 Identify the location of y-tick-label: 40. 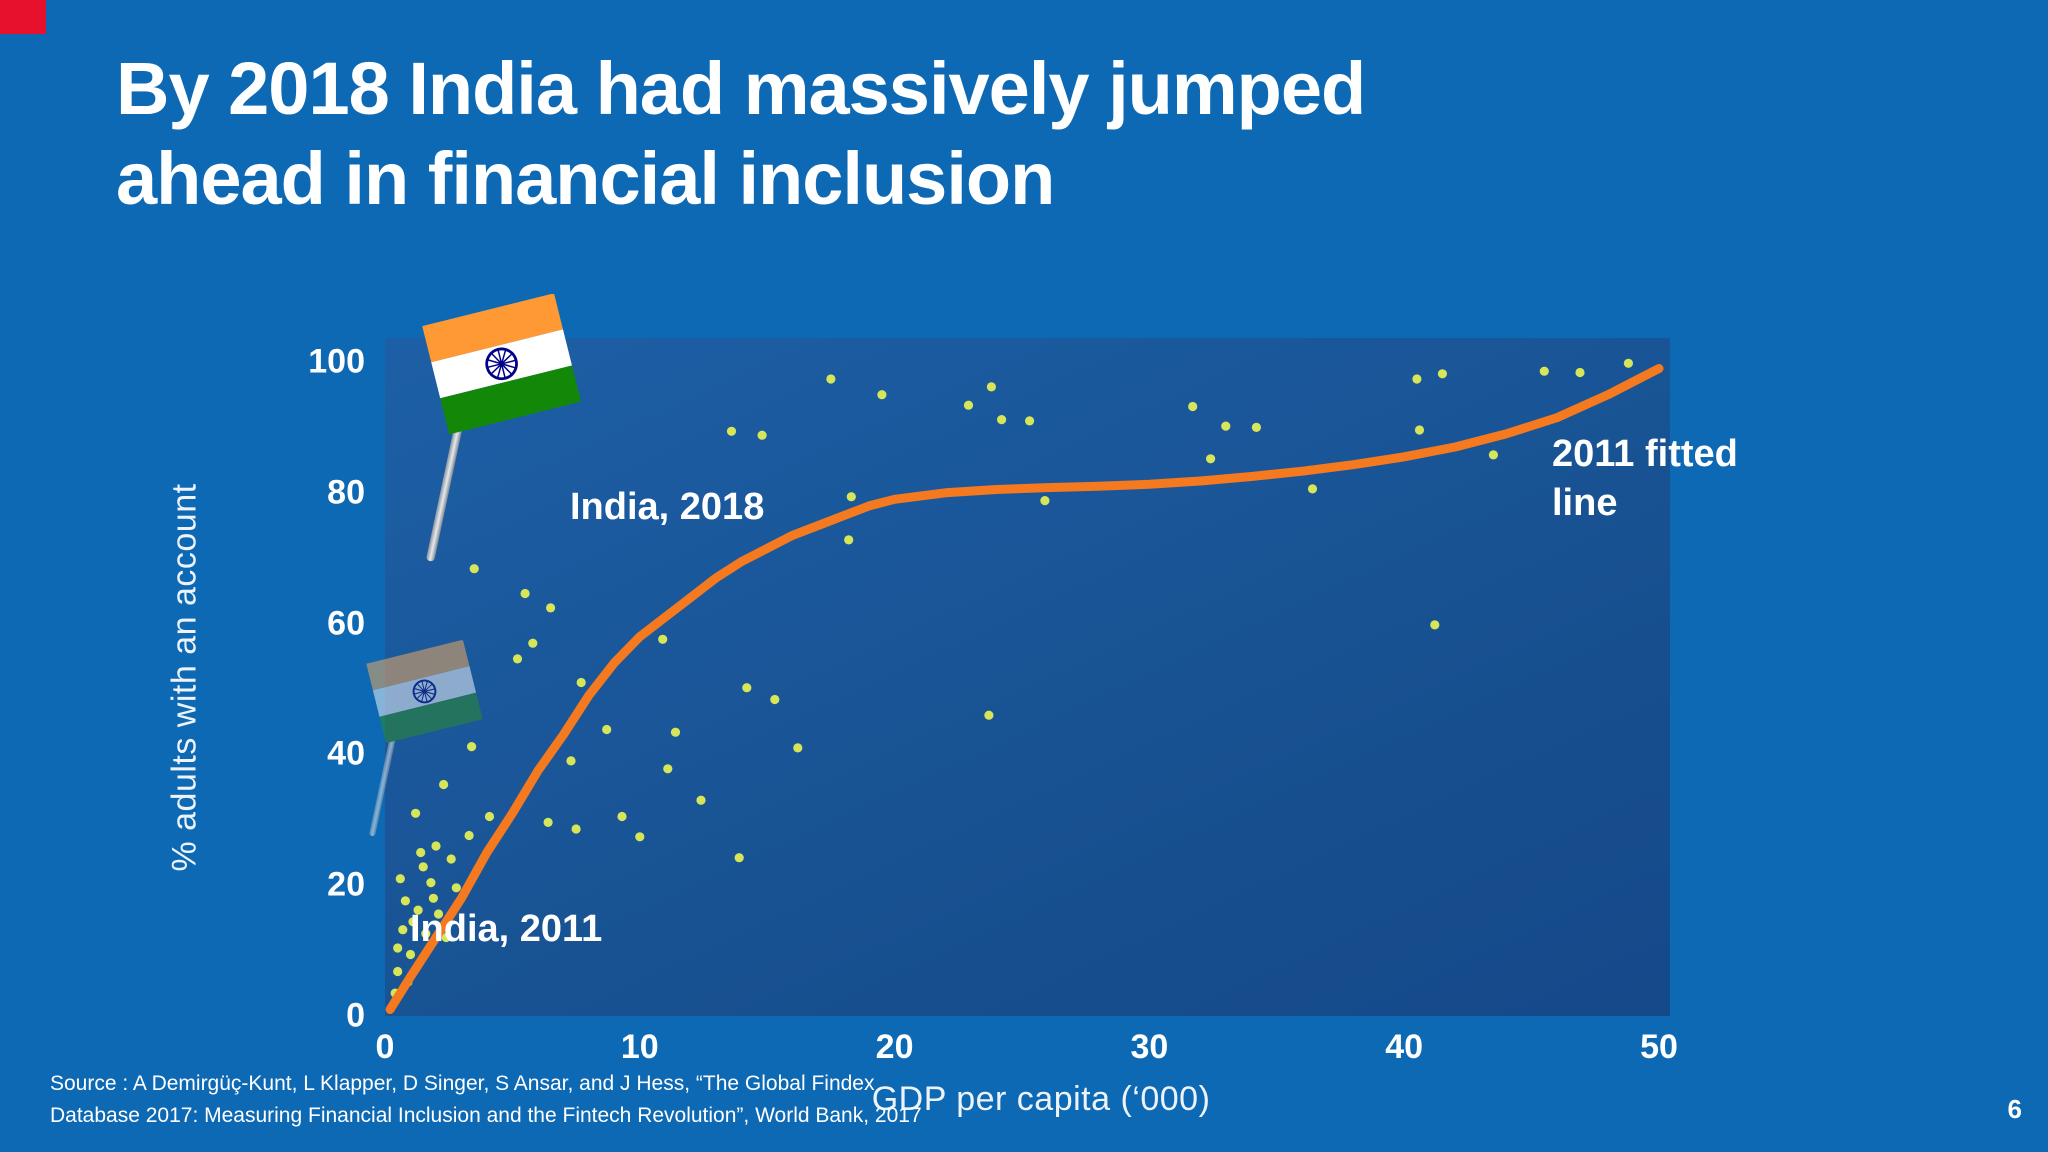
(346, 753).